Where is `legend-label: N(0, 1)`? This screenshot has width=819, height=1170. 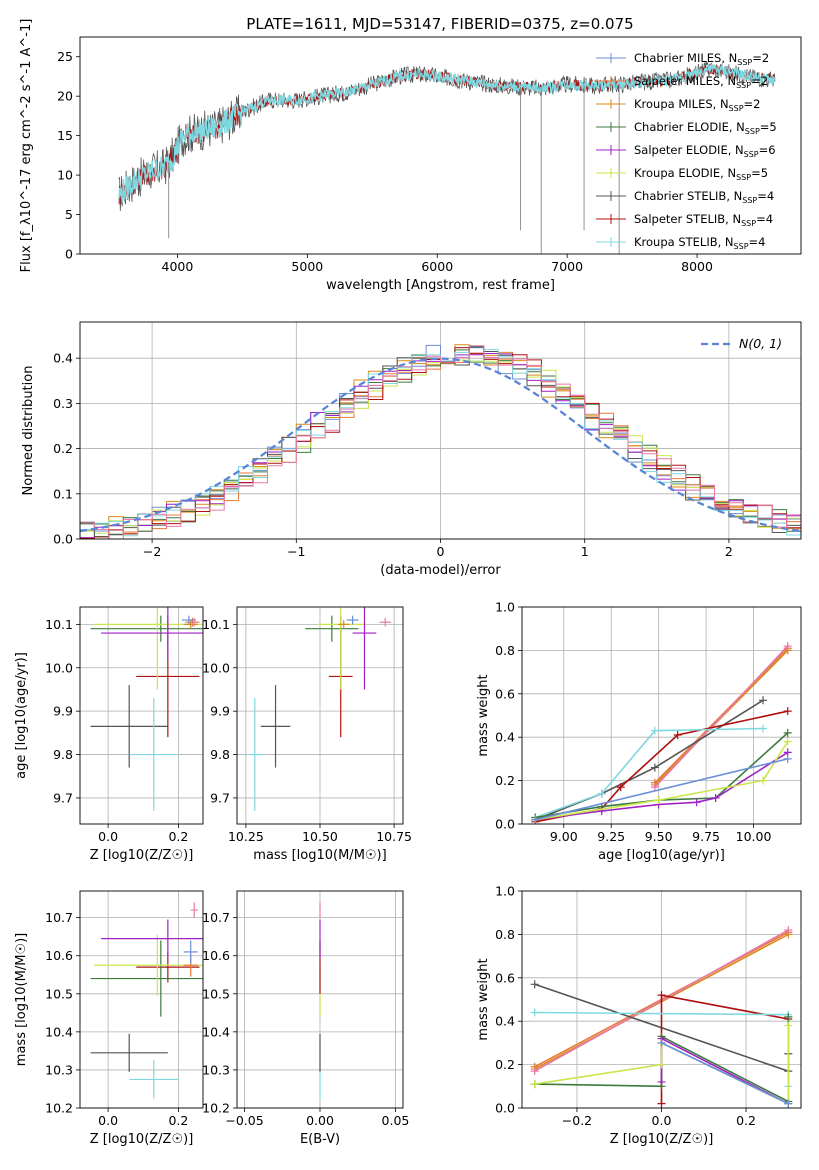 legend-label: N(0, 1) is located at coordinates (760, 343).